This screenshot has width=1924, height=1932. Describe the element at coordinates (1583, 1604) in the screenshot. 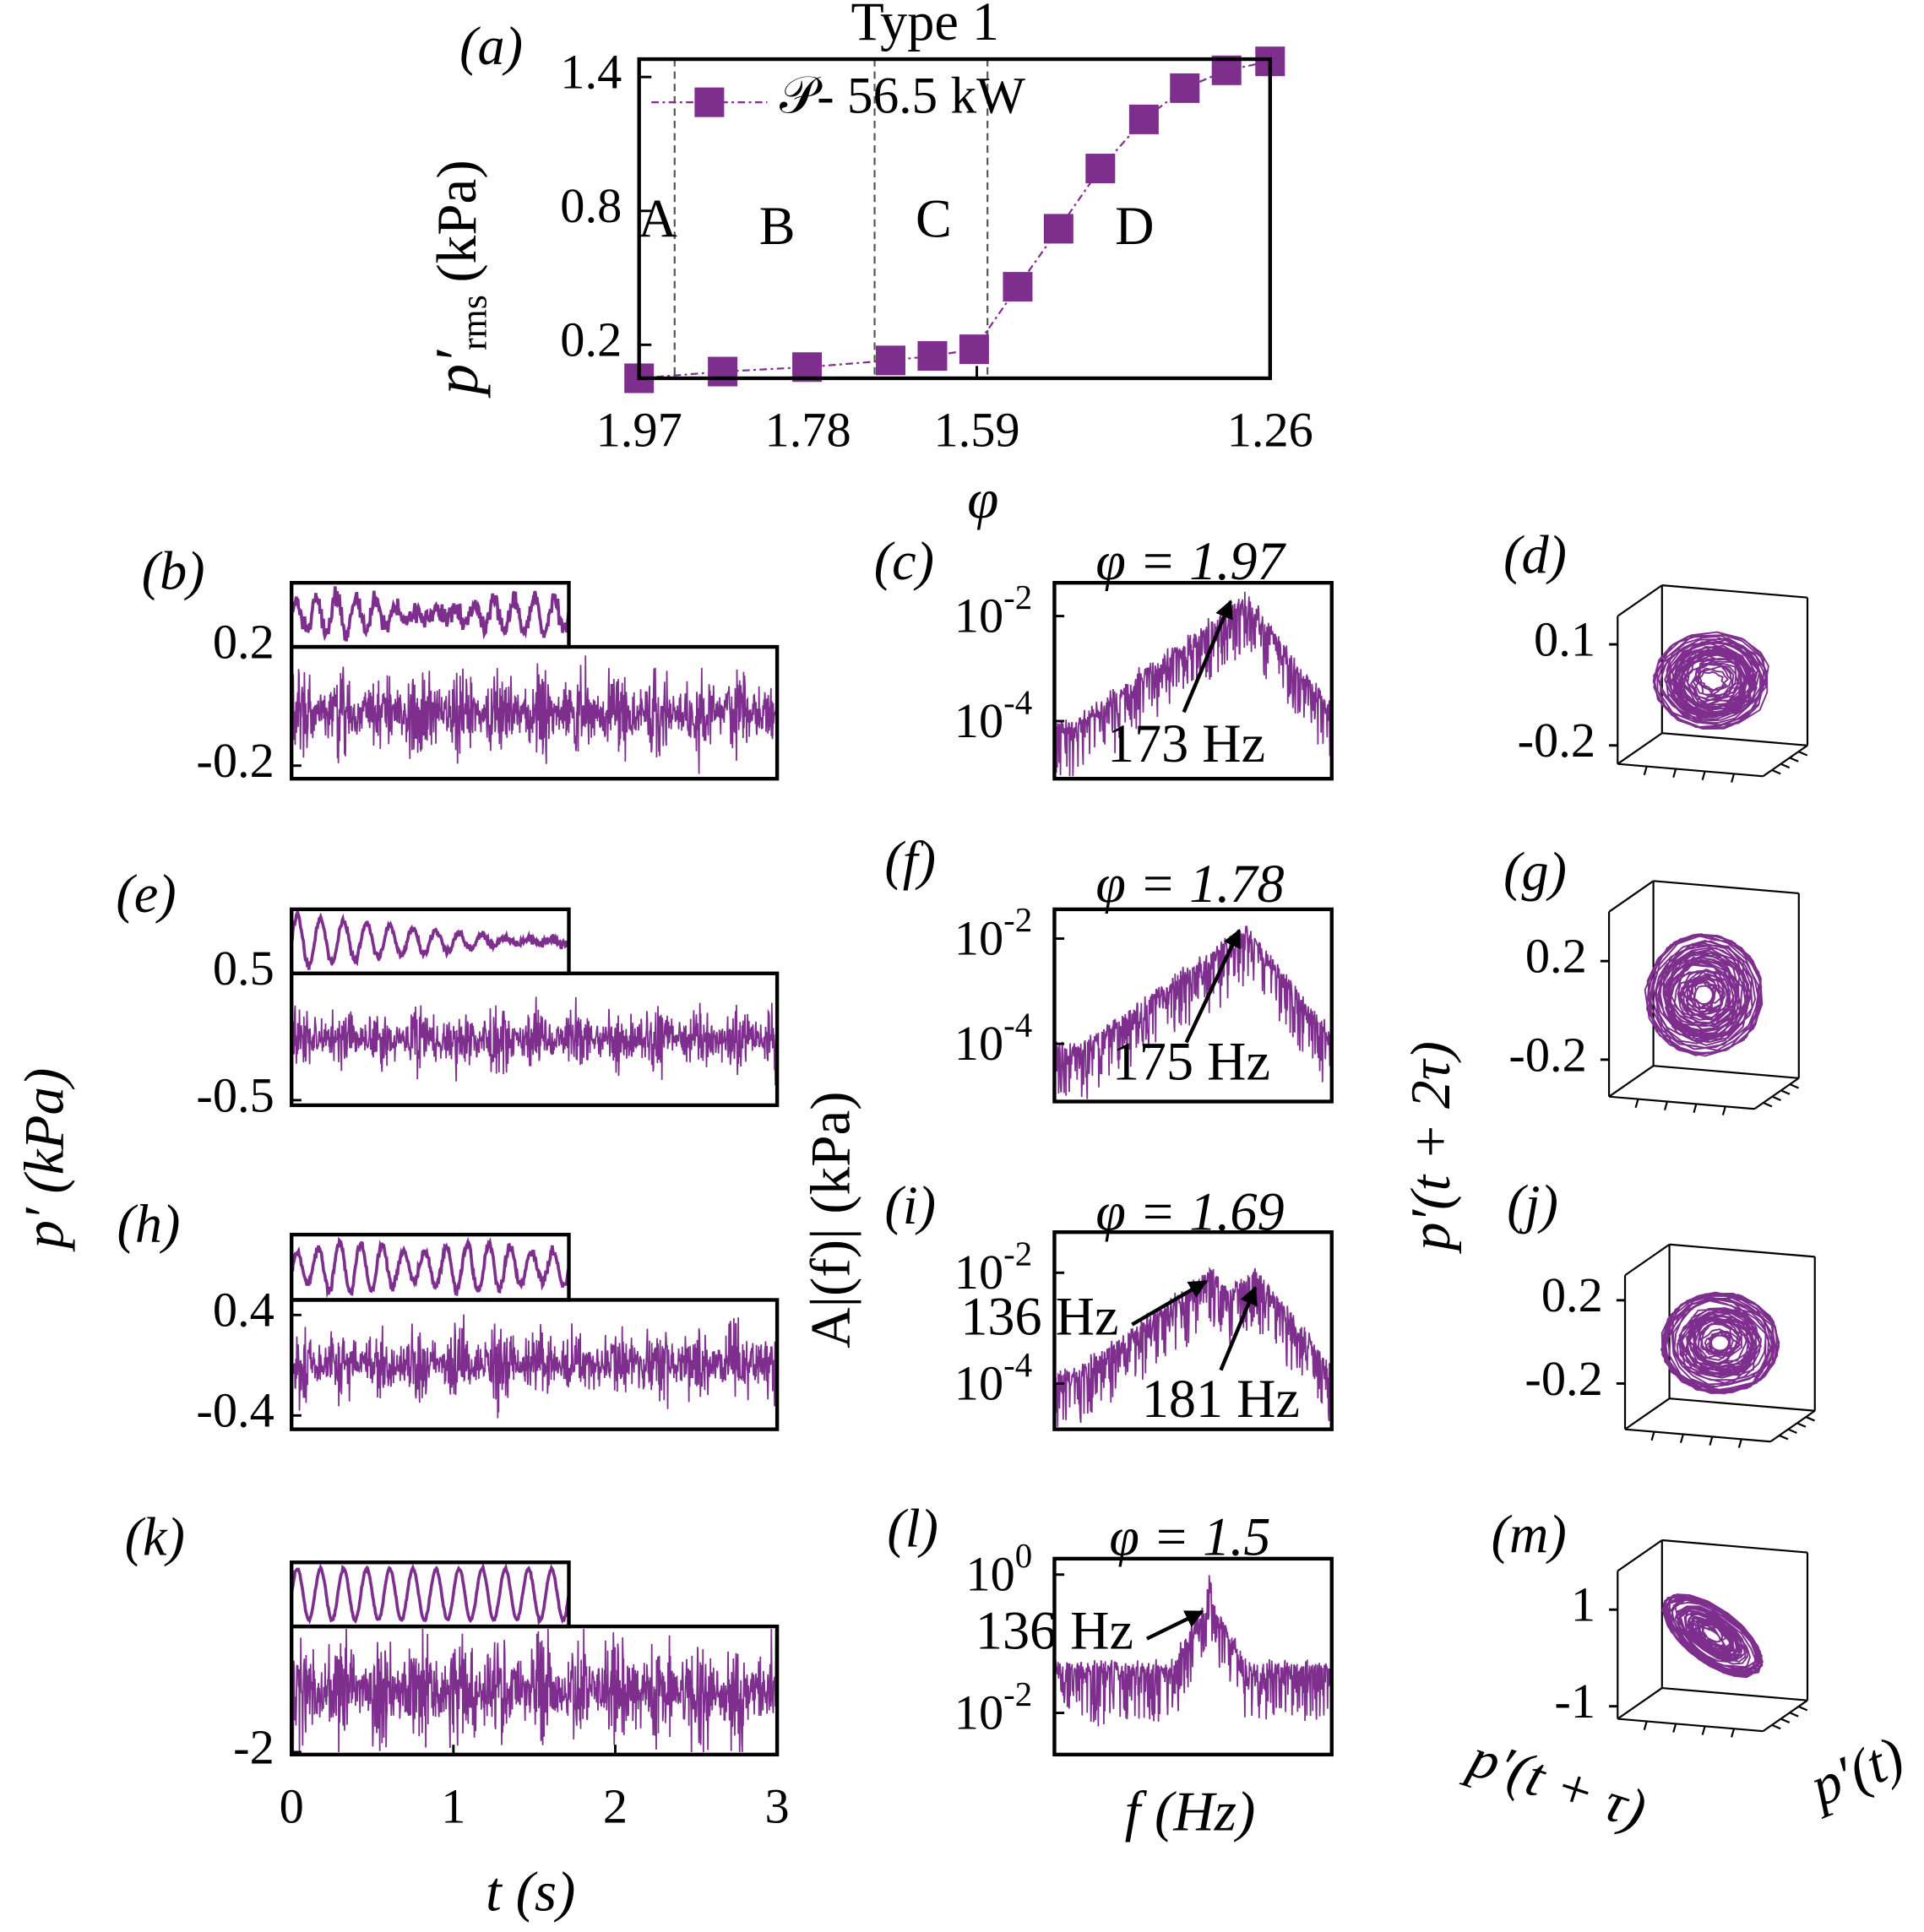

I see `y-tick-label: 1` at that location.